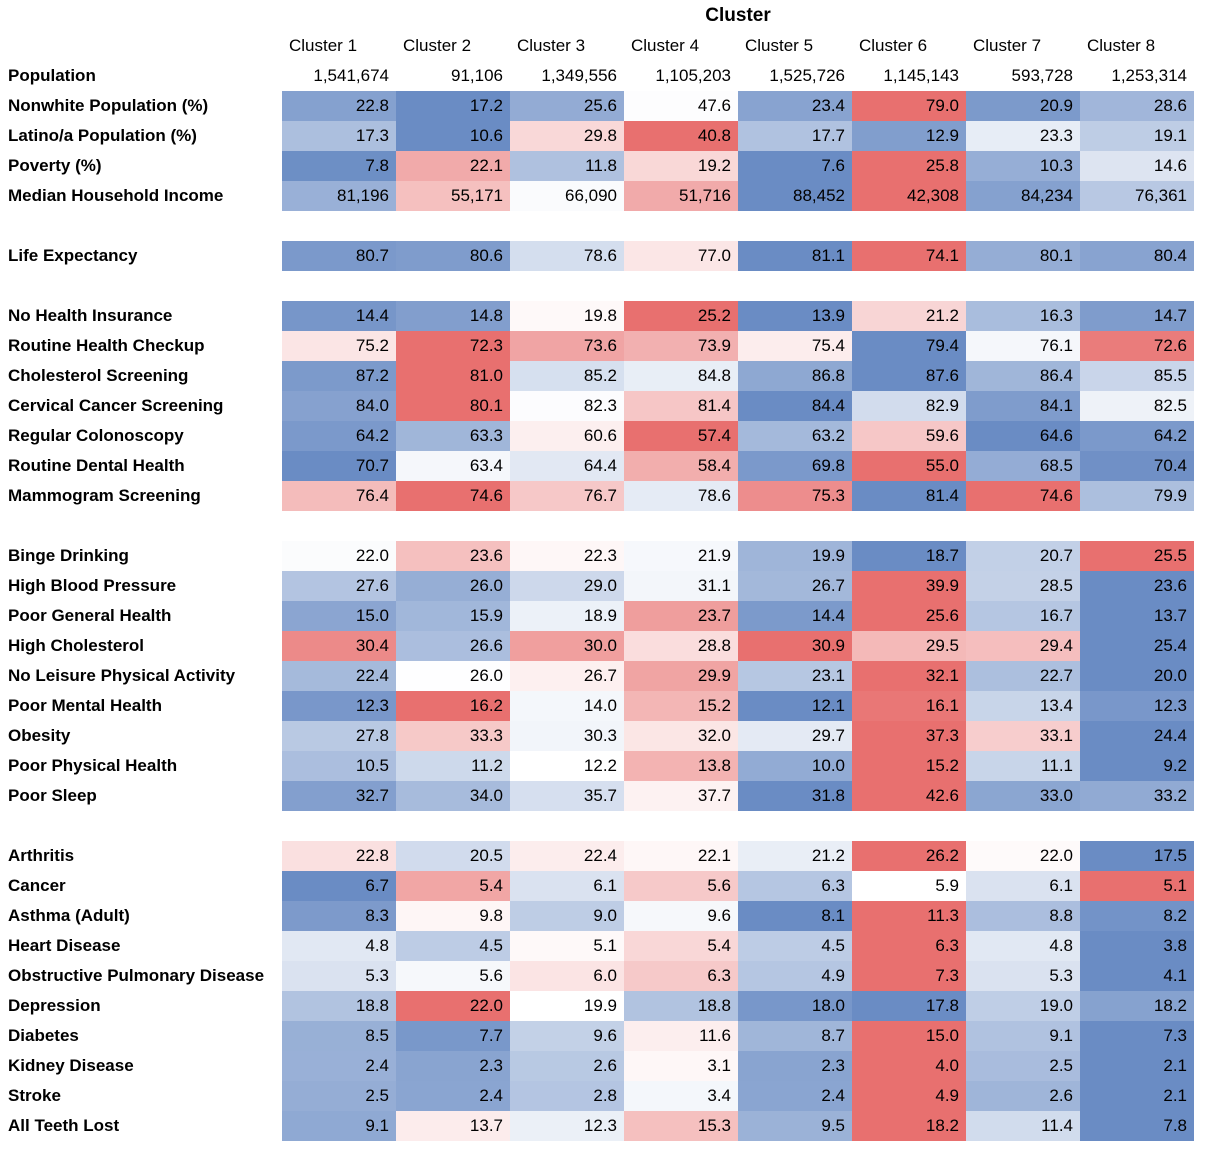  What do you see at coordinates (96, 465) in the screenshot?
I see `row-label: Routine Dental Health` at bounding box center [96, 465].